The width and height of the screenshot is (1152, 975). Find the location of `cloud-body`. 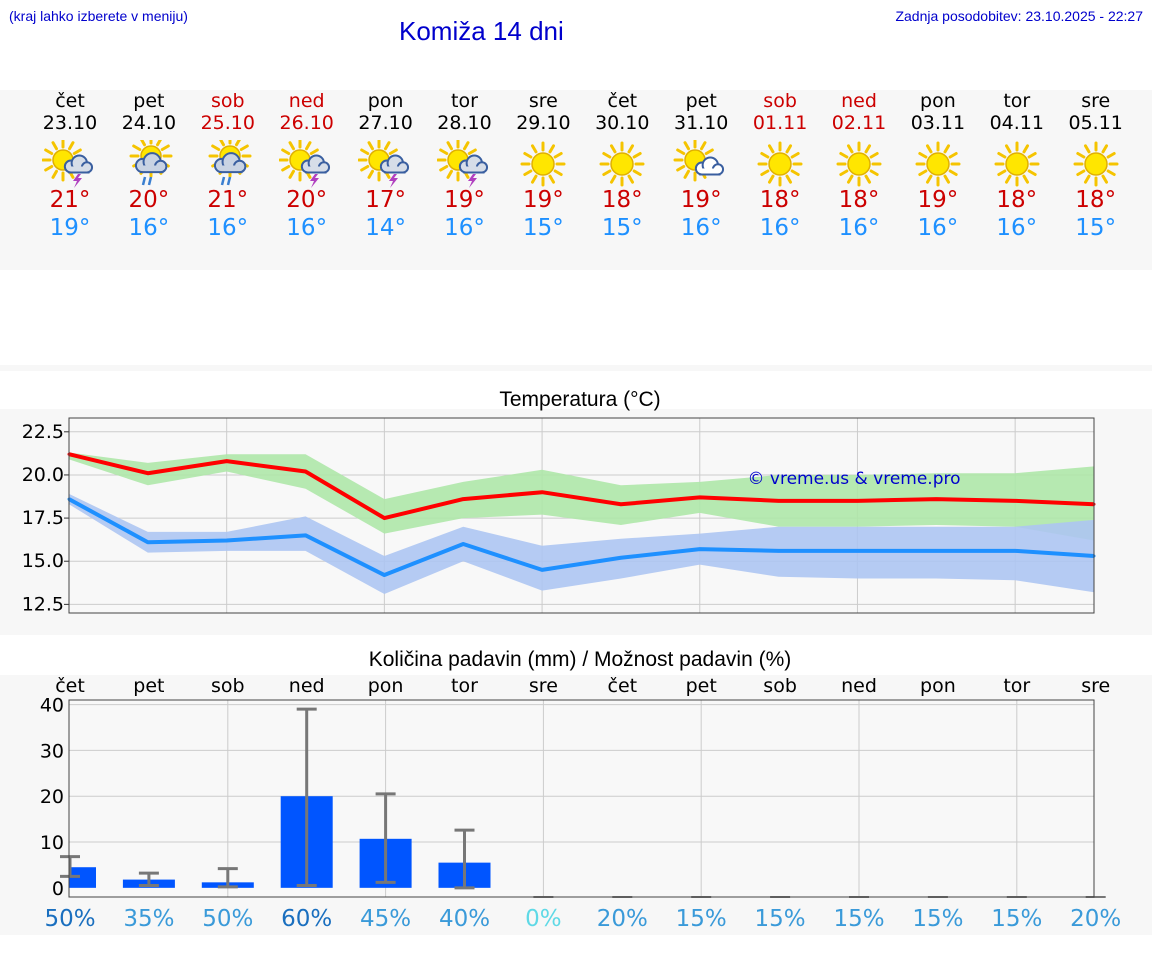

cloud-body is located at coordinates (710, 171).